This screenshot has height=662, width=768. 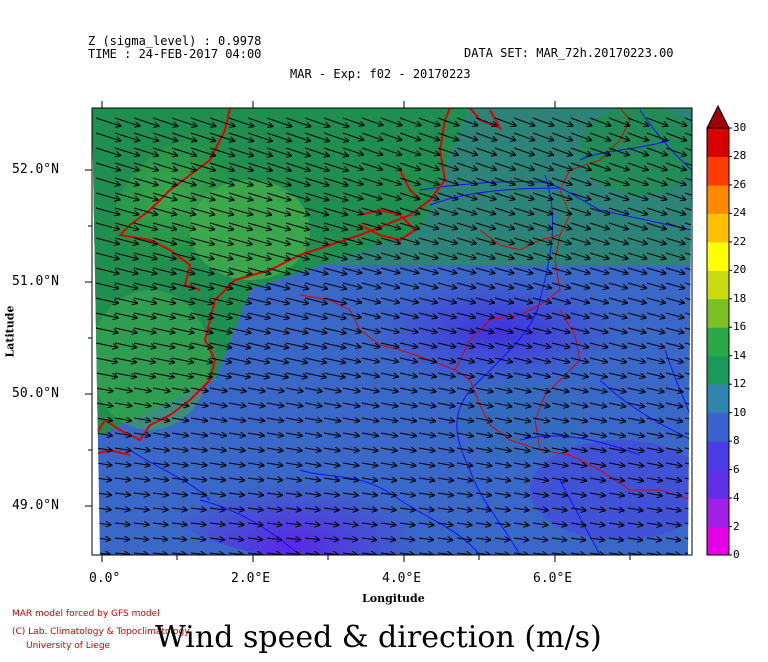 I want to click on lat-tick-50: 50.0°N, so click(x=35, y=393).